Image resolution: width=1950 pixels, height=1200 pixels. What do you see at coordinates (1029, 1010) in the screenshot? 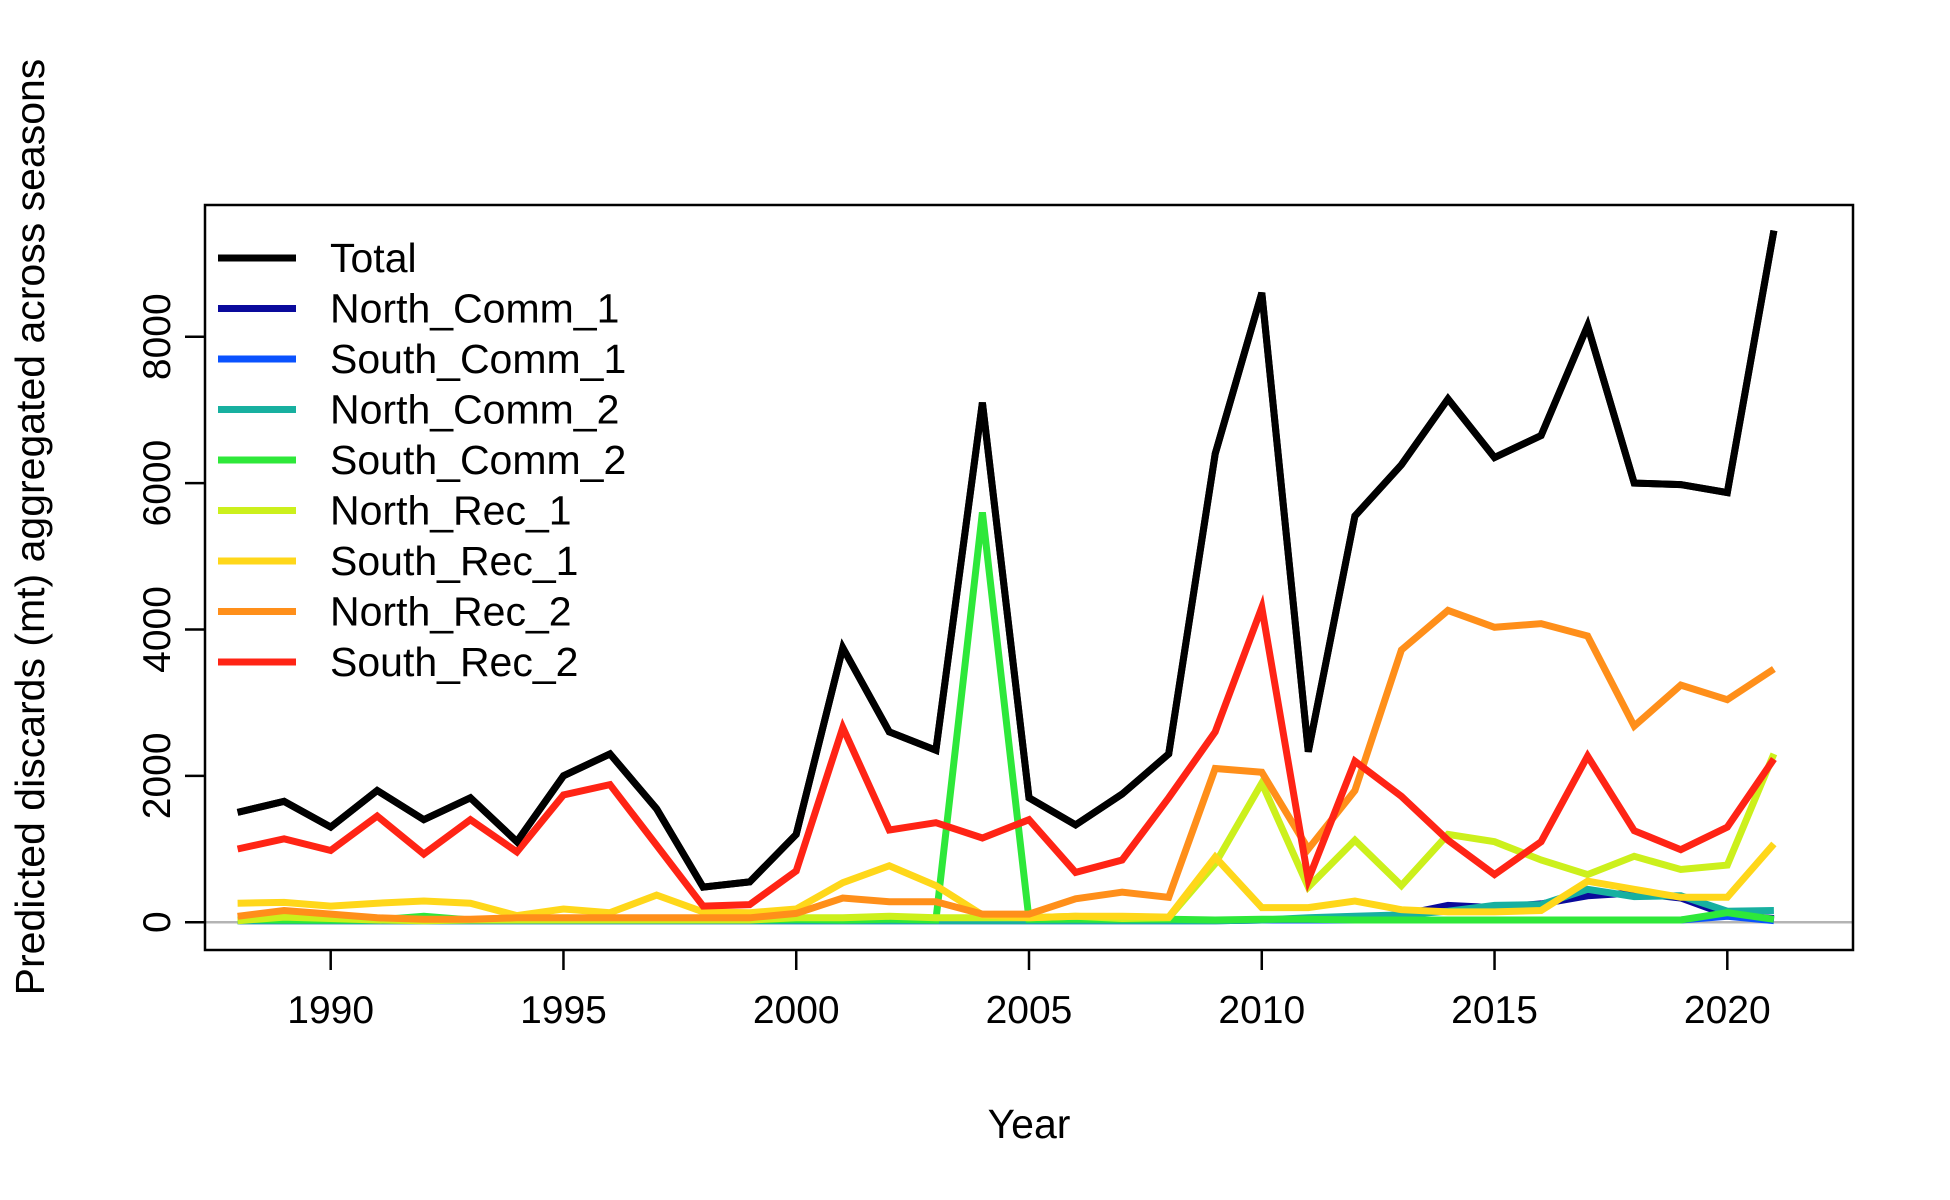
I see `x-tick-label: 2005` at bounding box center [1029, 1010].